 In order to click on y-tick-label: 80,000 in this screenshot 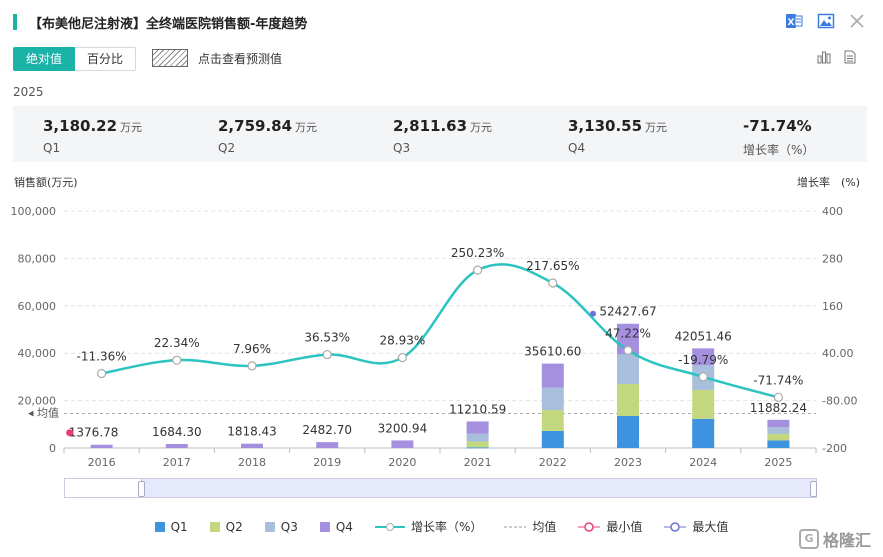, I will do `click(37, 258)`.